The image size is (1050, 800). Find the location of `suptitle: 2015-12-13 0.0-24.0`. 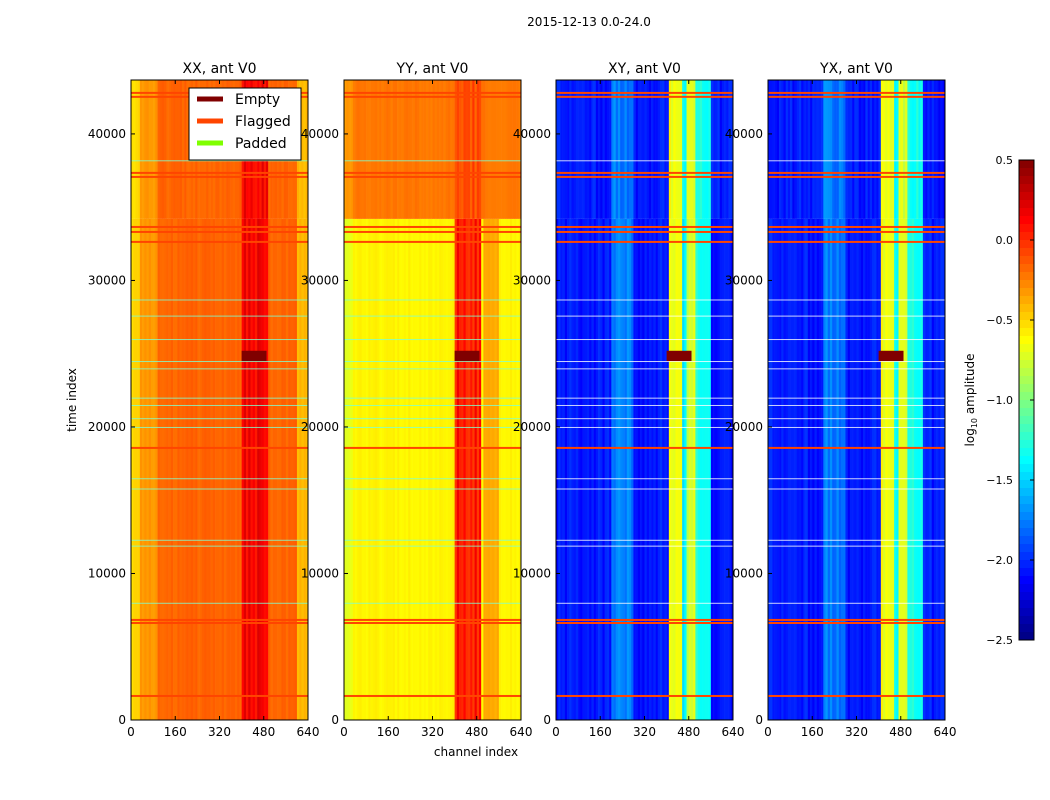

suptitle: 2015-12-13 0.0-24.0 is located at coordinates (589, 22).